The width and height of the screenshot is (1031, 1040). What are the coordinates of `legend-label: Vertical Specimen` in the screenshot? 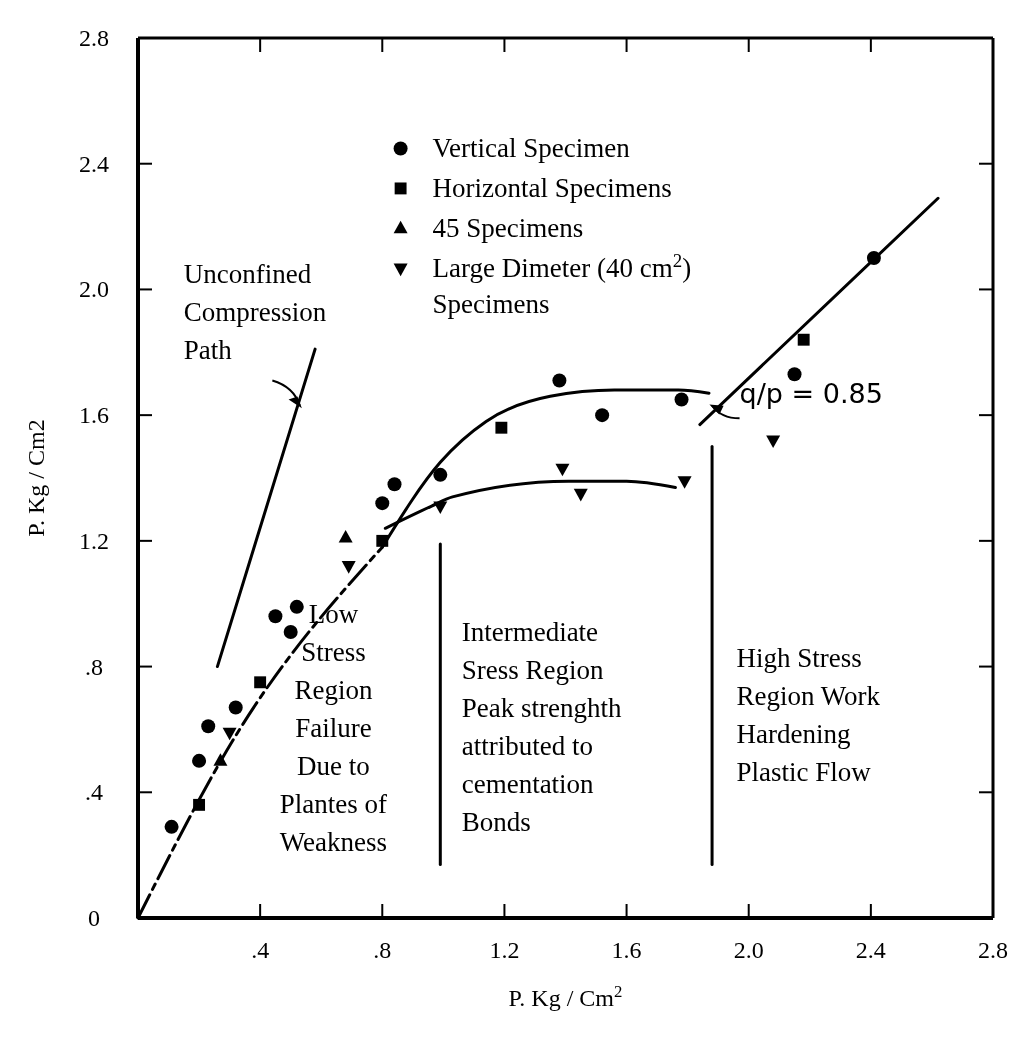 It's located at (531, 148).